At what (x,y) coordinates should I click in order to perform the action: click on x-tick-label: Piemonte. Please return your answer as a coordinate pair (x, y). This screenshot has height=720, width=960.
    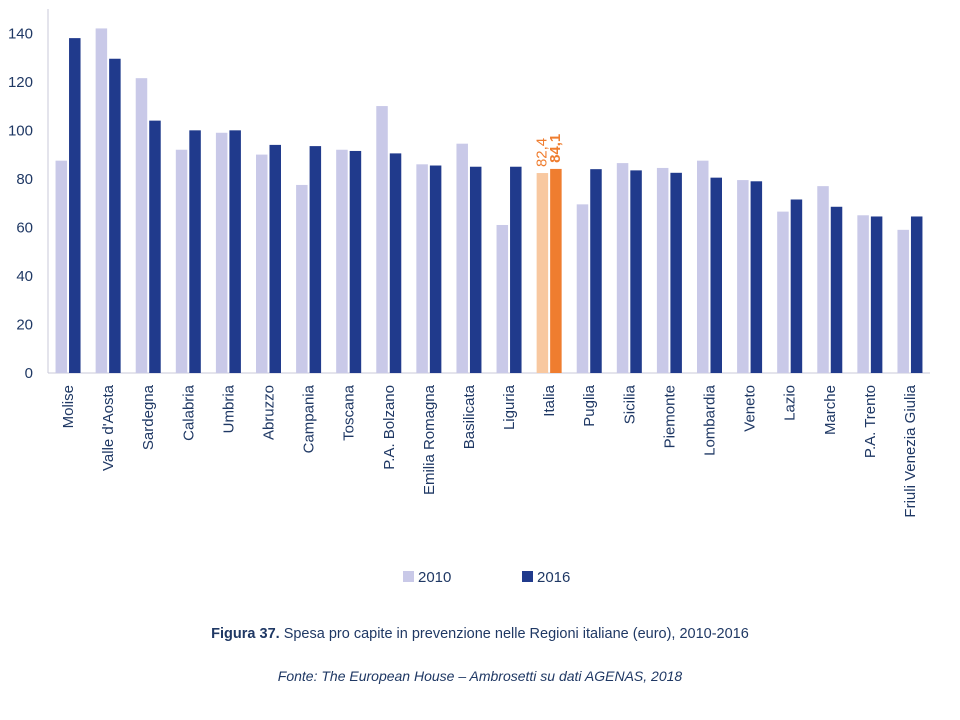
    Looking at the image, I should click on (669, 416).